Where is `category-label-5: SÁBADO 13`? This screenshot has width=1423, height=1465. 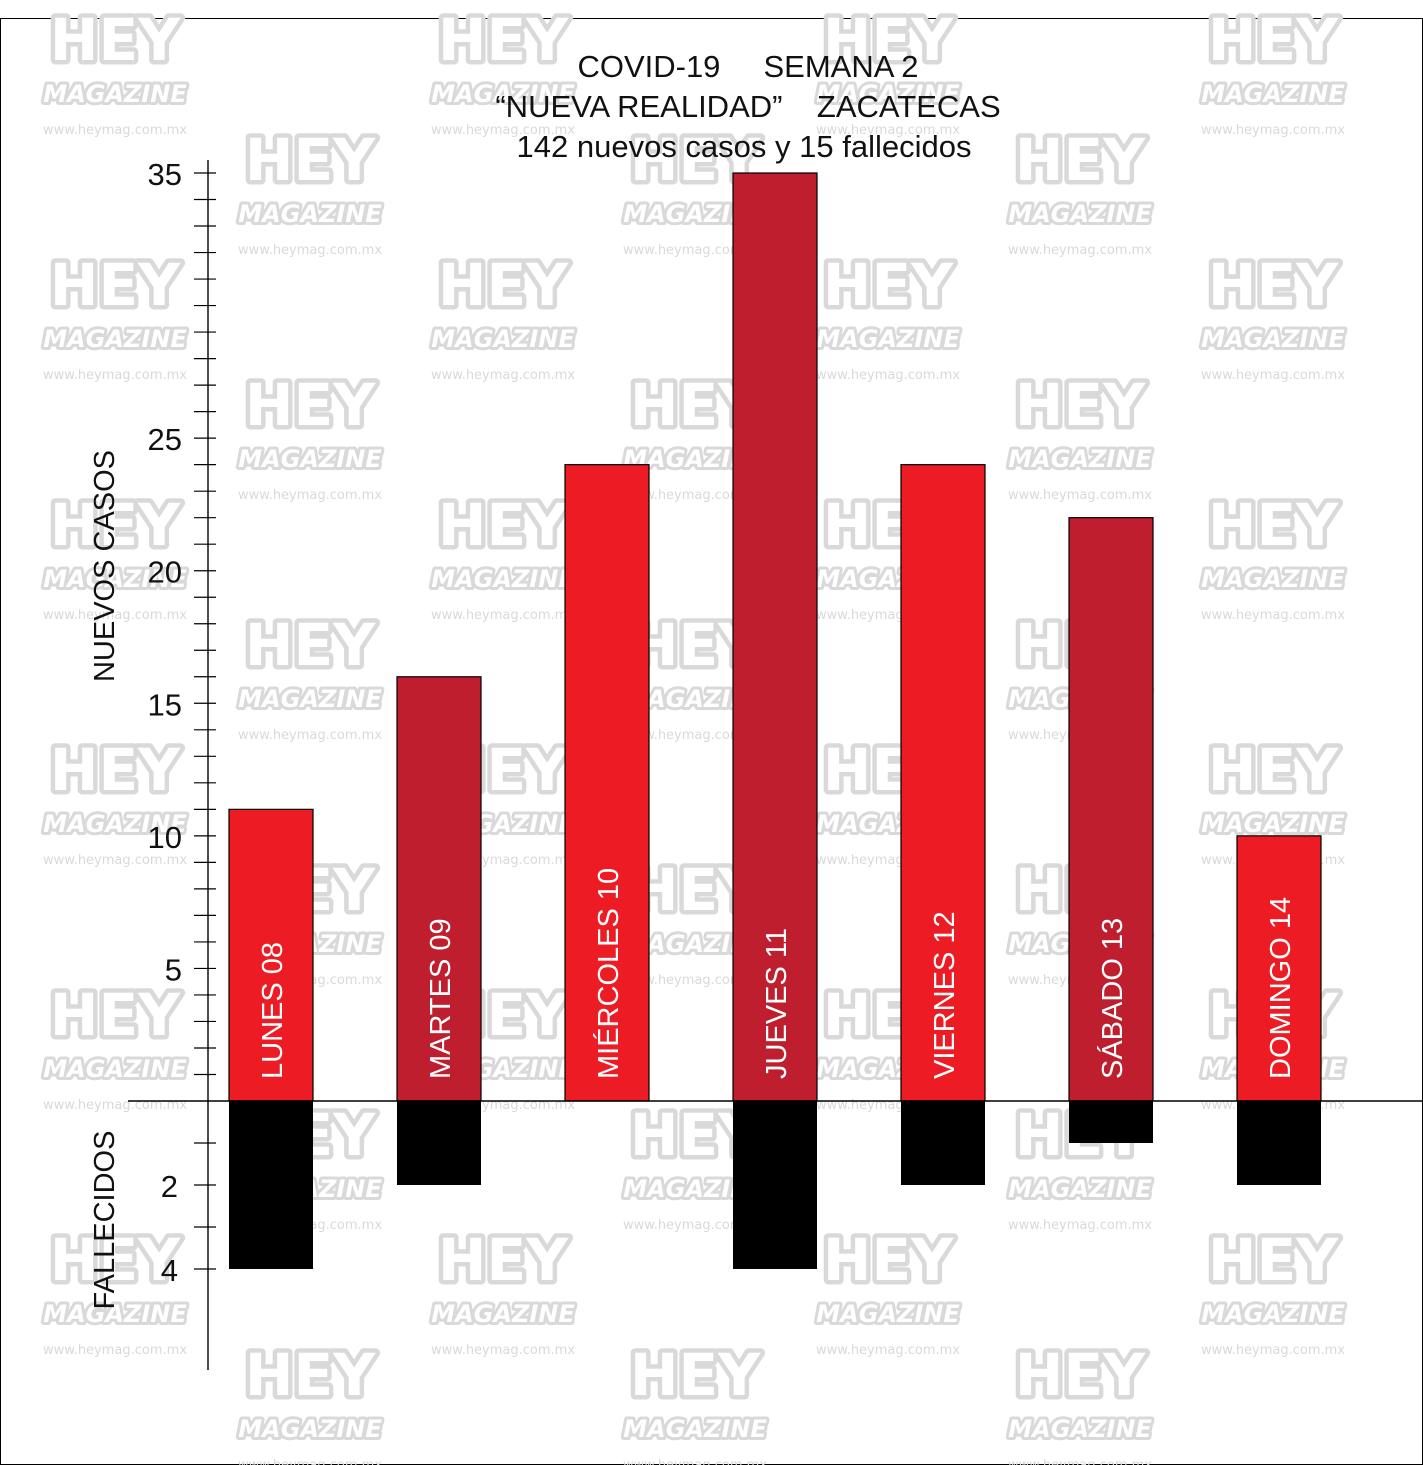
category-label-5: SÁBADO 13 is located at coordinates (1112, 998).